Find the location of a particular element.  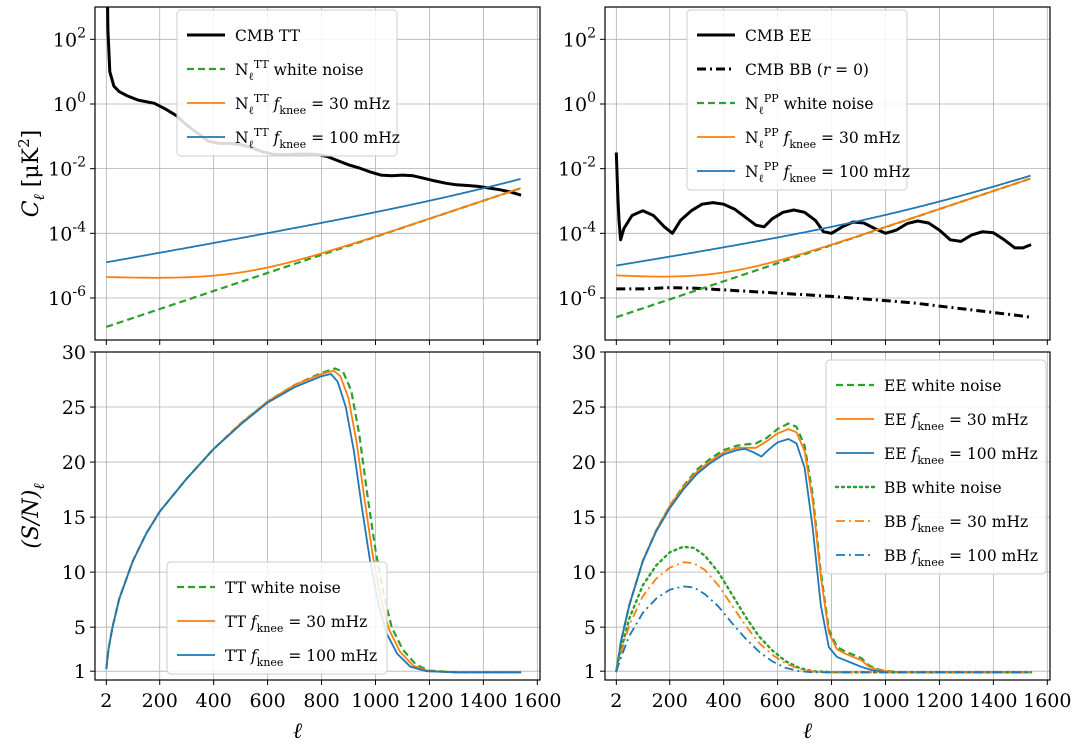

legend-label: BB white noise is located at coordinates (943, 488).